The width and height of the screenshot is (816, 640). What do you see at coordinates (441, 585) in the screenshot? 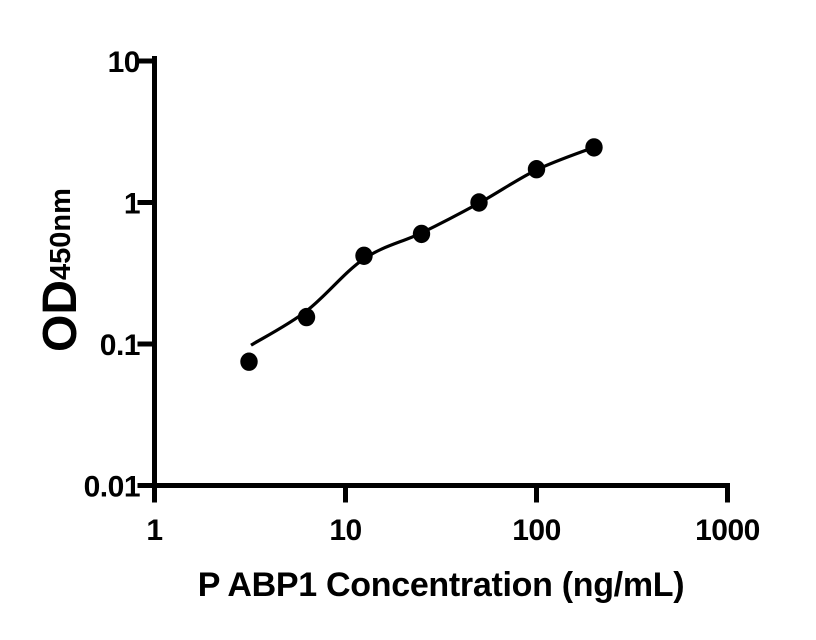
I see `x-axis-title: P ABP1 Concentration (ng/mL)` at bounding box center [441, 585].